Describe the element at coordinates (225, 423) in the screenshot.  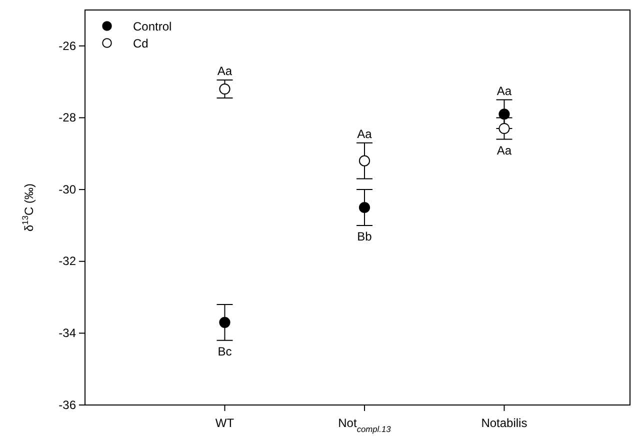
I see `x-tick-label: WT` at that location.